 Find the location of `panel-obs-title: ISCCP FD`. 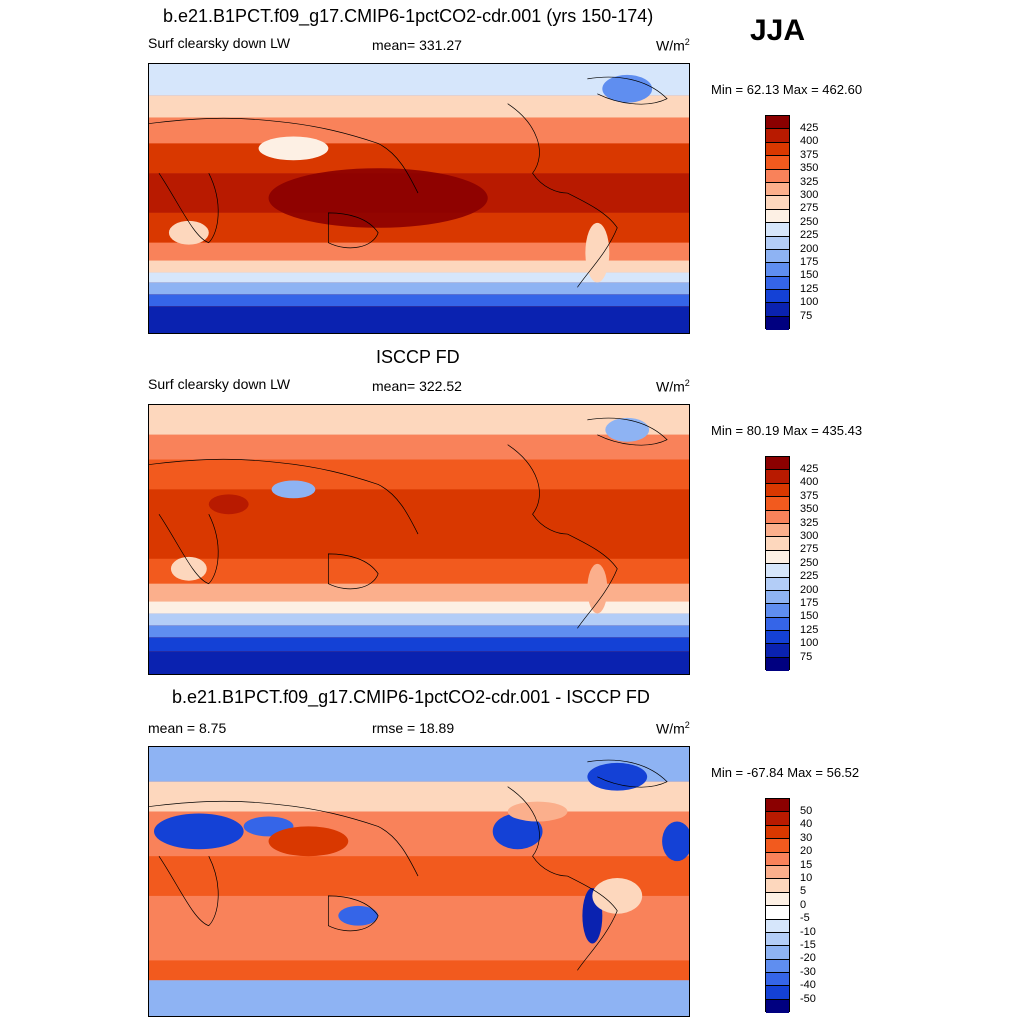

panel-obs-title: ISCCP FD is located at coordinates (418, 357).